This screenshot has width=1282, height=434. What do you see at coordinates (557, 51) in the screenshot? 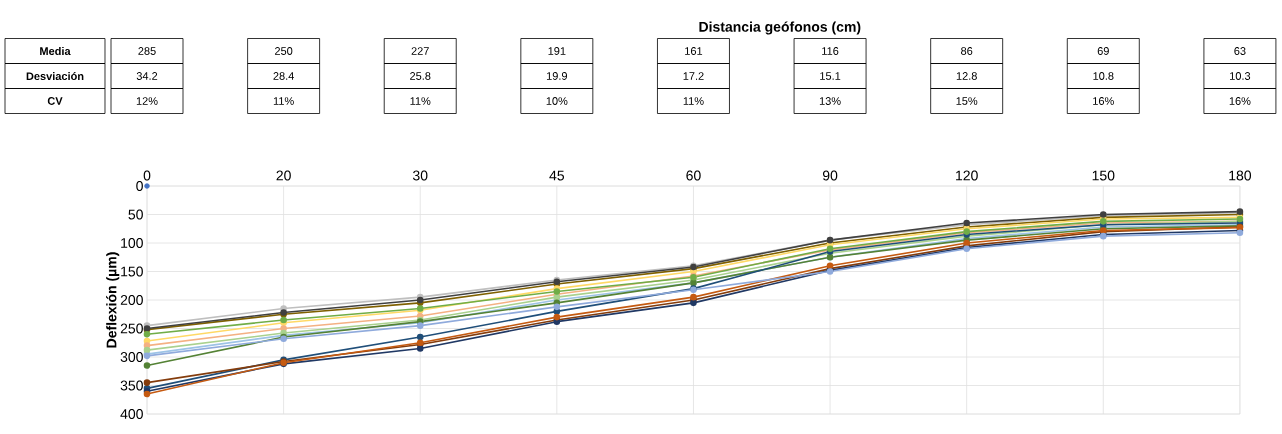
I see `text: 191` at bounding box center [557, 51].